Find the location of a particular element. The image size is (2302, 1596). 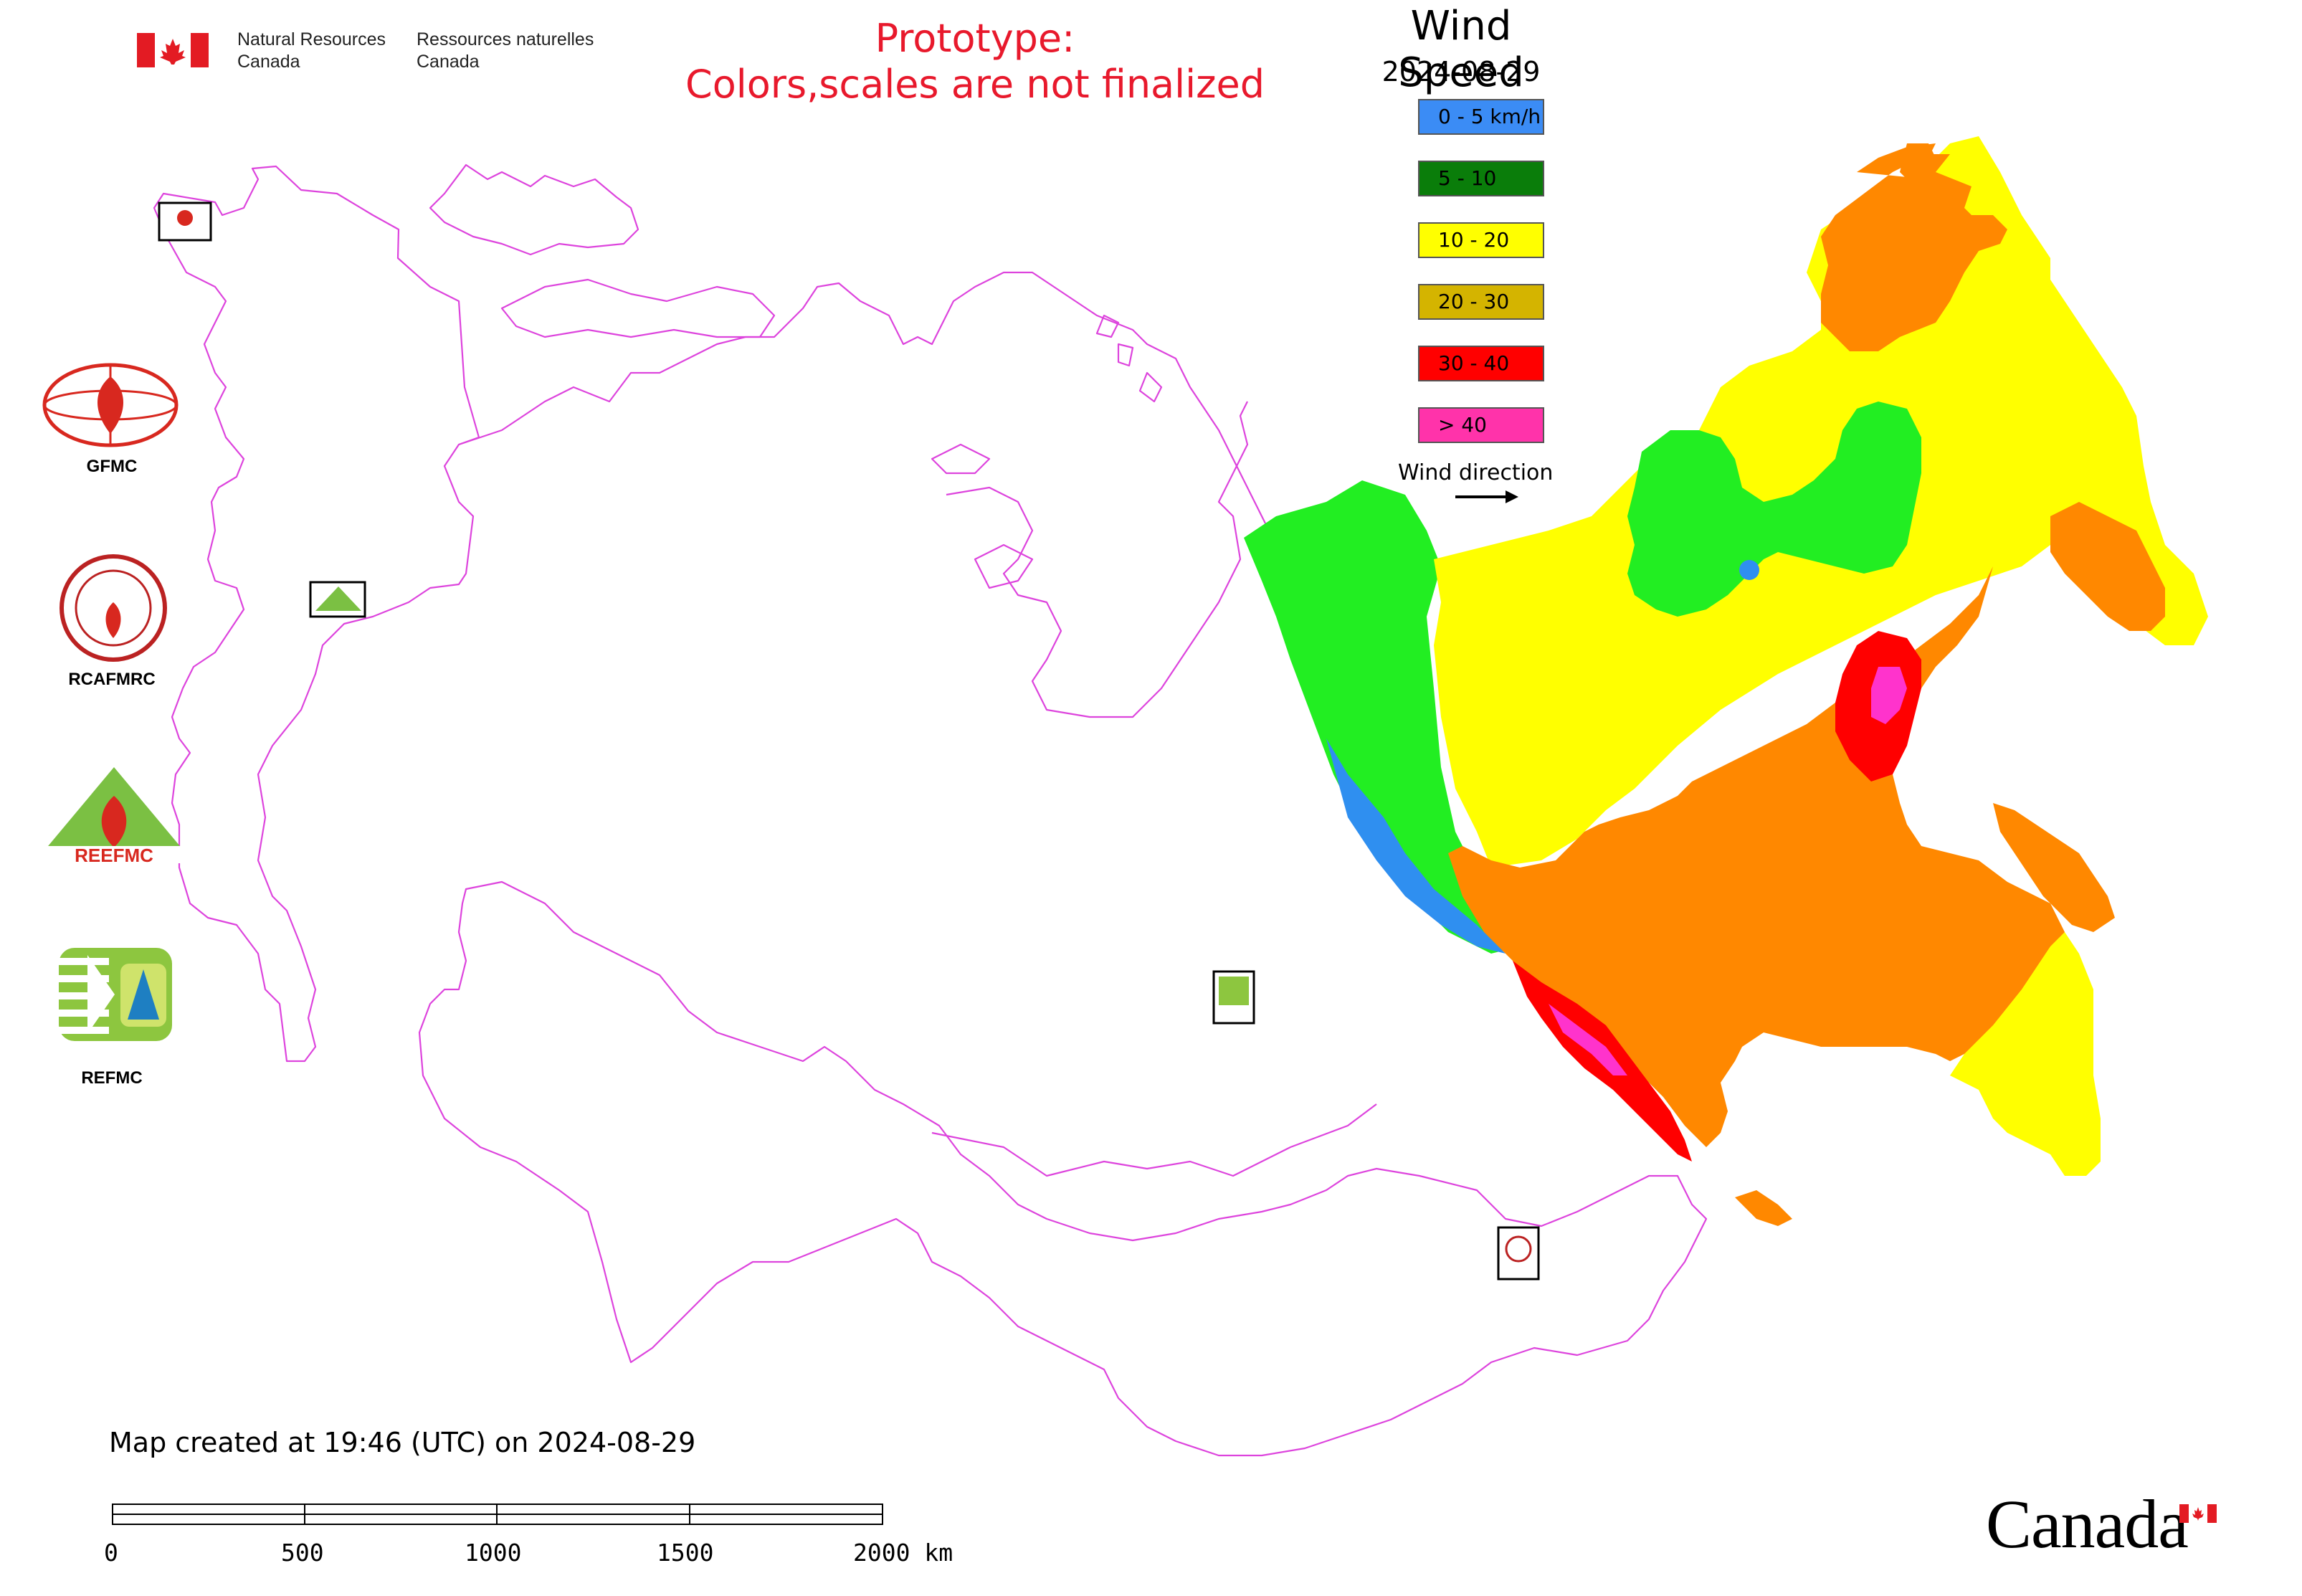

map-date: 2024-08-29 is located at coordinates (1461, 71).